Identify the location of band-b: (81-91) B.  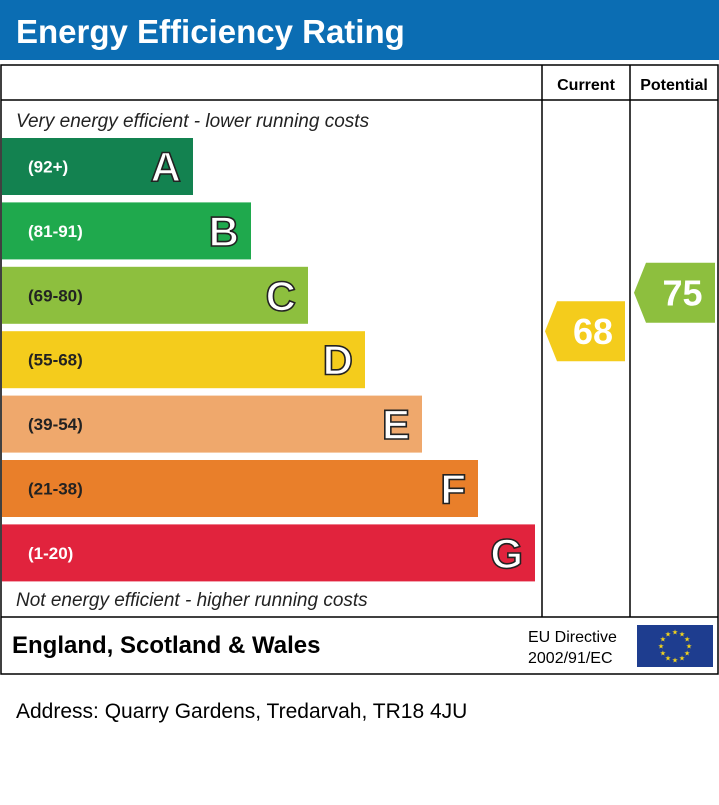
(126, 231).